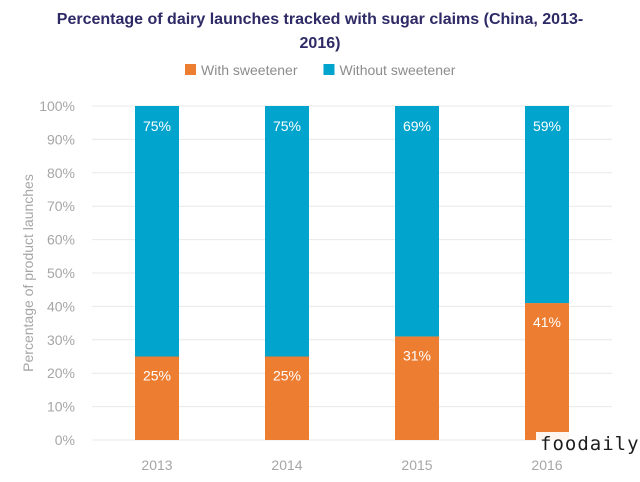  Describe the element at coordinates (287, 231) in the screenshot. I see `bar-without-sweetener-2014` at that location.